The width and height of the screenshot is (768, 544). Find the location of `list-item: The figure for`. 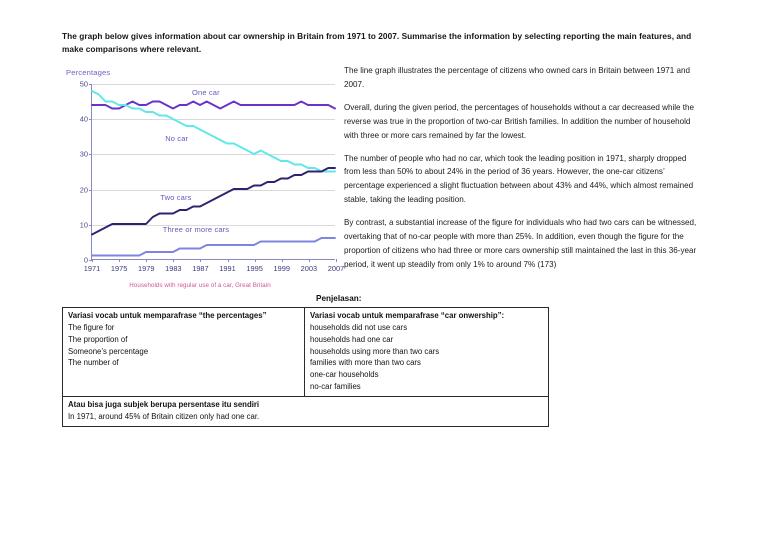

list-item: The figure for is located at coordinates (91, 327).